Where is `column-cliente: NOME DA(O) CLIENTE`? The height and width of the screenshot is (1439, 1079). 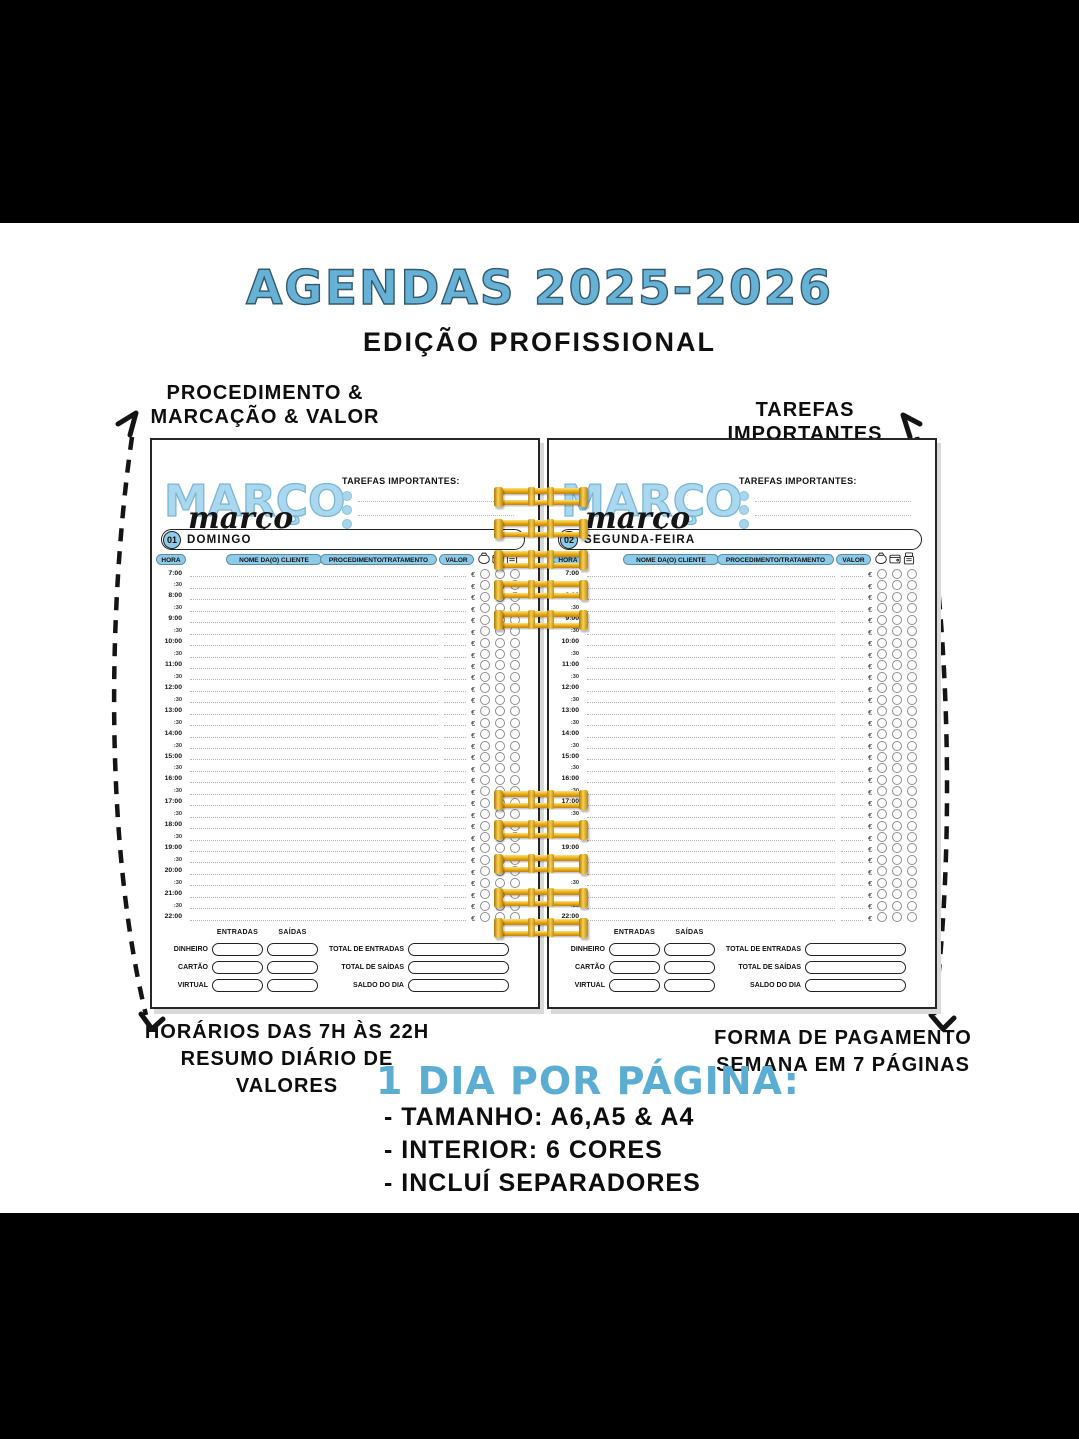 column-cliente: NOME DA(O) CLIENTE is located at coordinates (671, 559).